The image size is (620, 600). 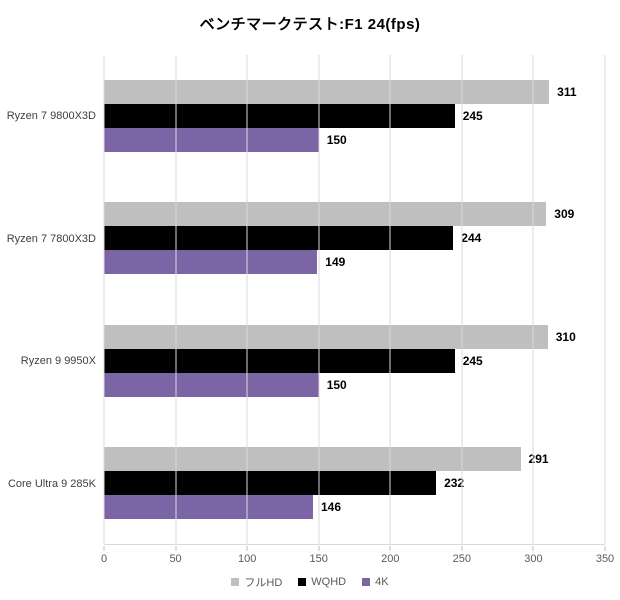 I want to click on x-axis-tick-label: 200, so click(x=390, y=559).